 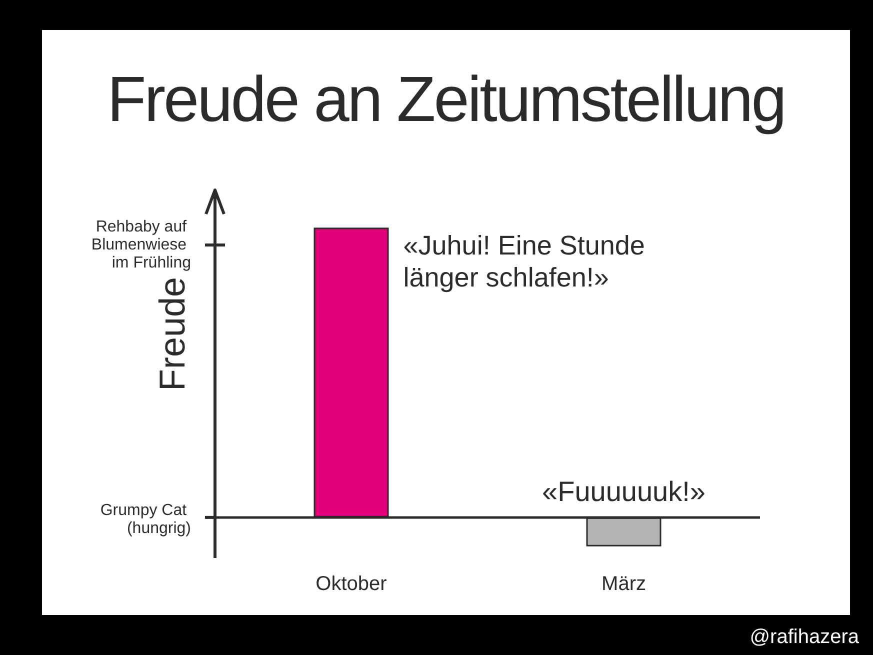 What do you see at coordinates (804, 637) in the screenshot?
I see `text: @rafihazera` at bounding box center [804, 637].